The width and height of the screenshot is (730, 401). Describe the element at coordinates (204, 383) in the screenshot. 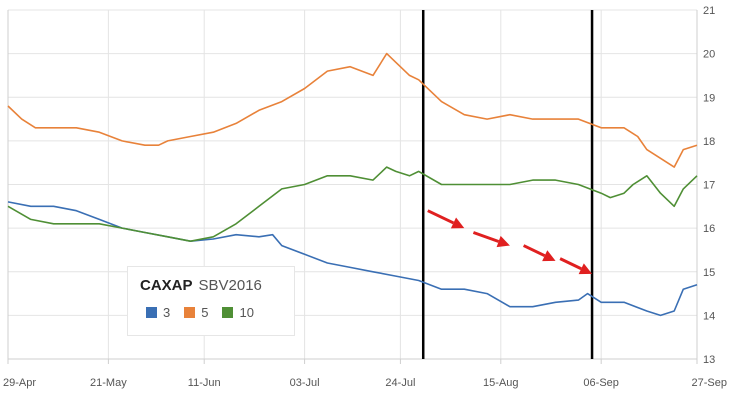

I see `x-tick-label: 11-Jun` at that location.